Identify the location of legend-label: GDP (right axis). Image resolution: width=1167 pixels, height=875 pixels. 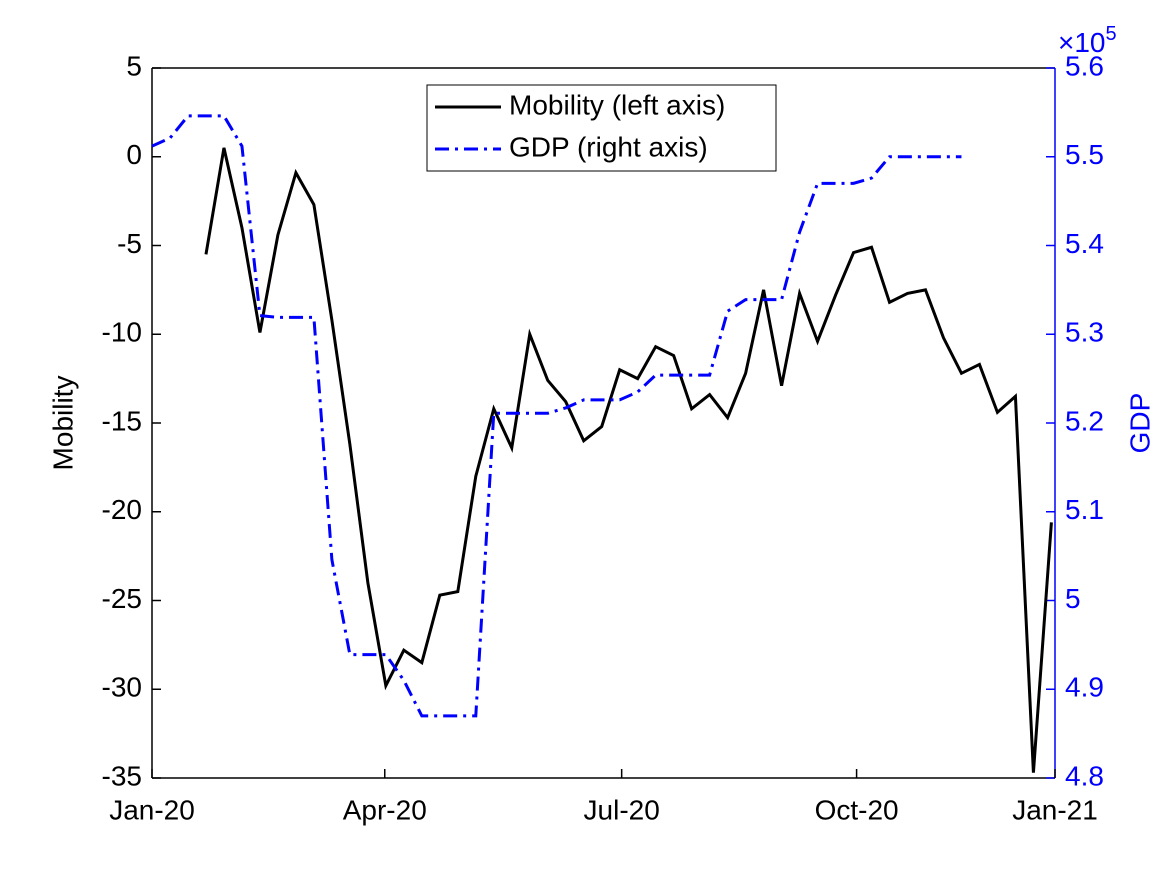
(608, 146).